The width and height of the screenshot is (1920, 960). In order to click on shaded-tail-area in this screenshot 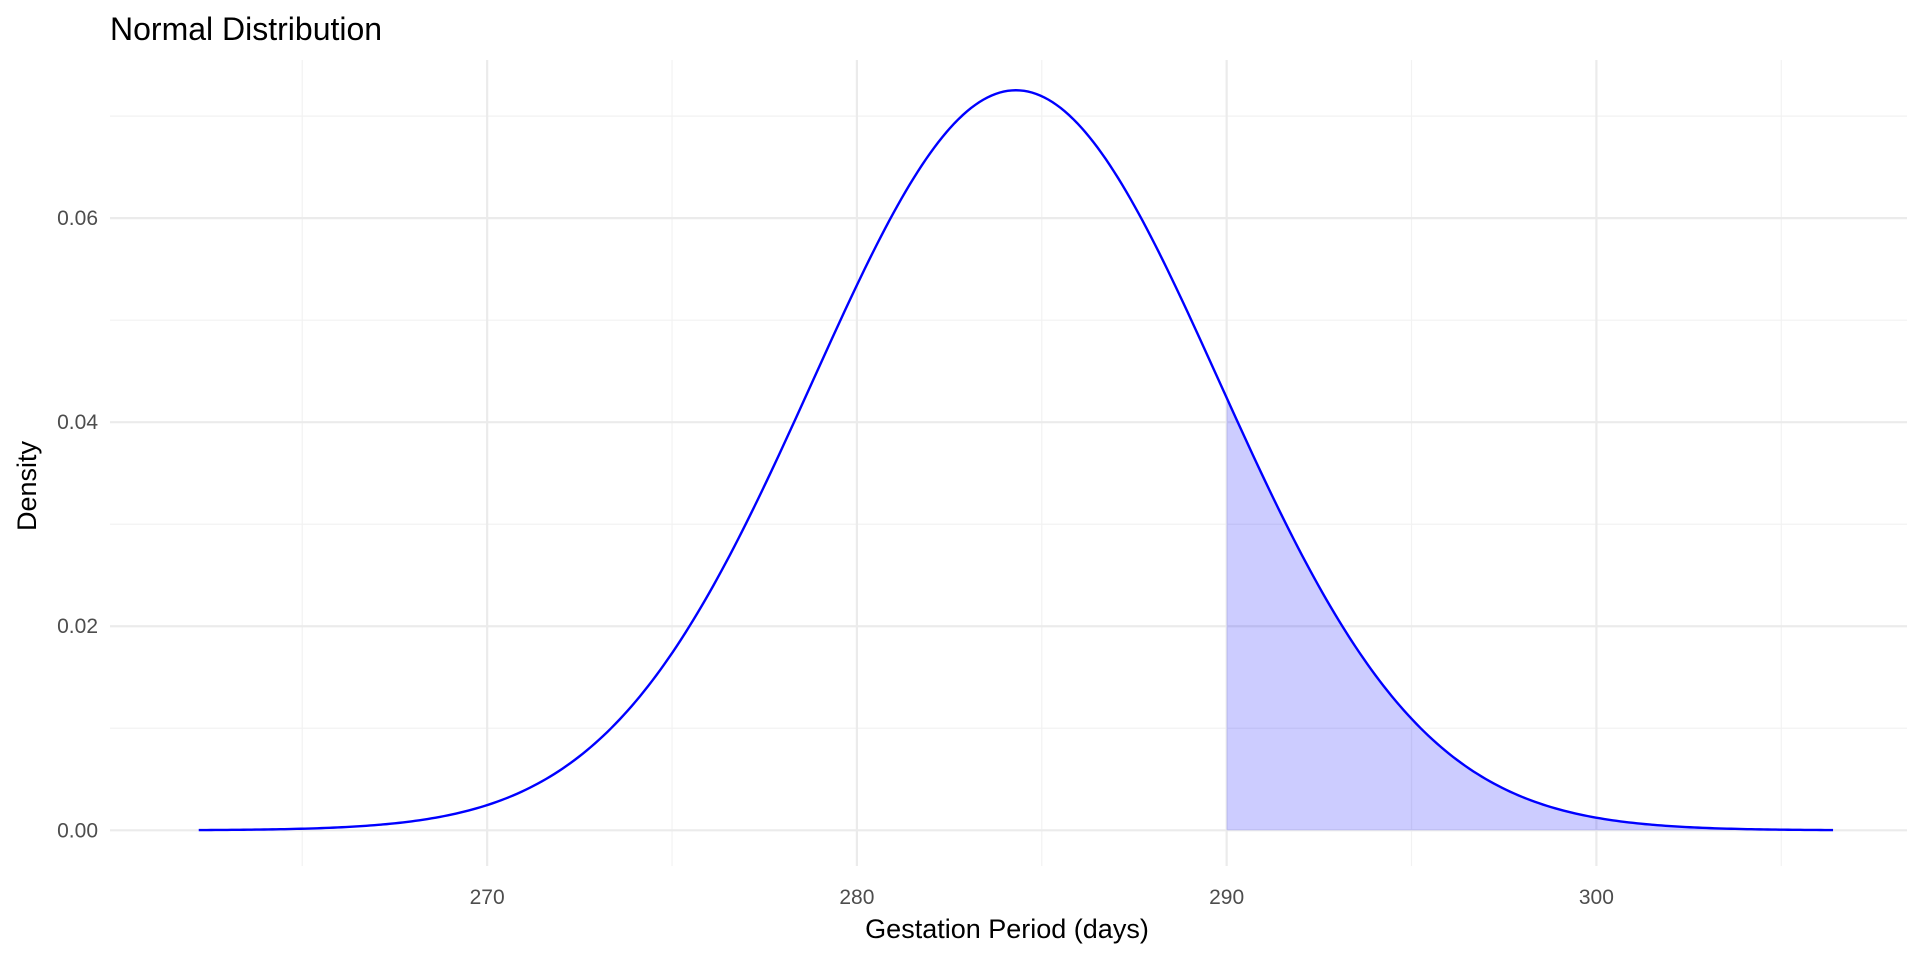, I will do `click(1530, 614)`.